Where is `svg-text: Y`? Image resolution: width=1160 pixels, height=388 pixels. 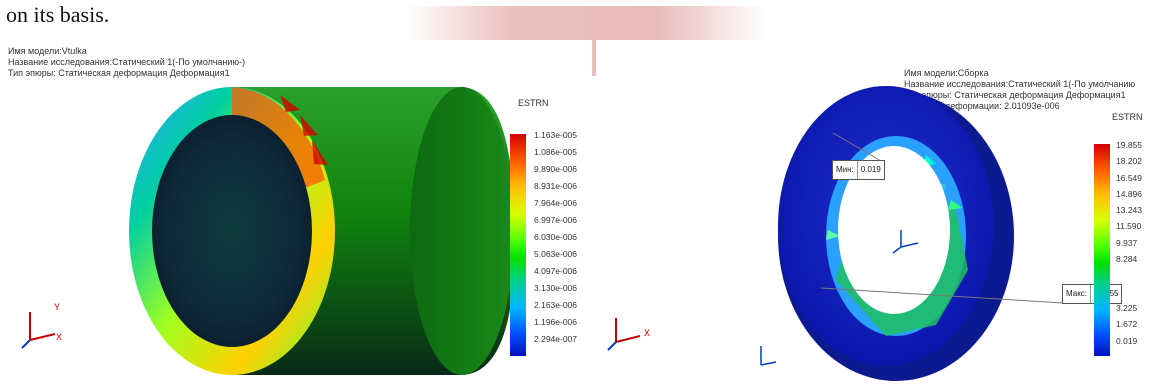
svg-text: Y is located at coordinates (57, 307).